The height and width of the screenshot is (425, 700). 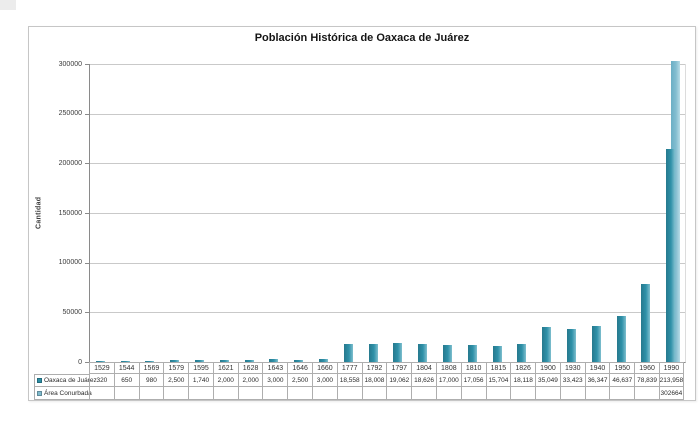 What do you see at coordinates (101, 380) in the screenshot?
I see `value-cell: 320` at bounding box center [101, 380].